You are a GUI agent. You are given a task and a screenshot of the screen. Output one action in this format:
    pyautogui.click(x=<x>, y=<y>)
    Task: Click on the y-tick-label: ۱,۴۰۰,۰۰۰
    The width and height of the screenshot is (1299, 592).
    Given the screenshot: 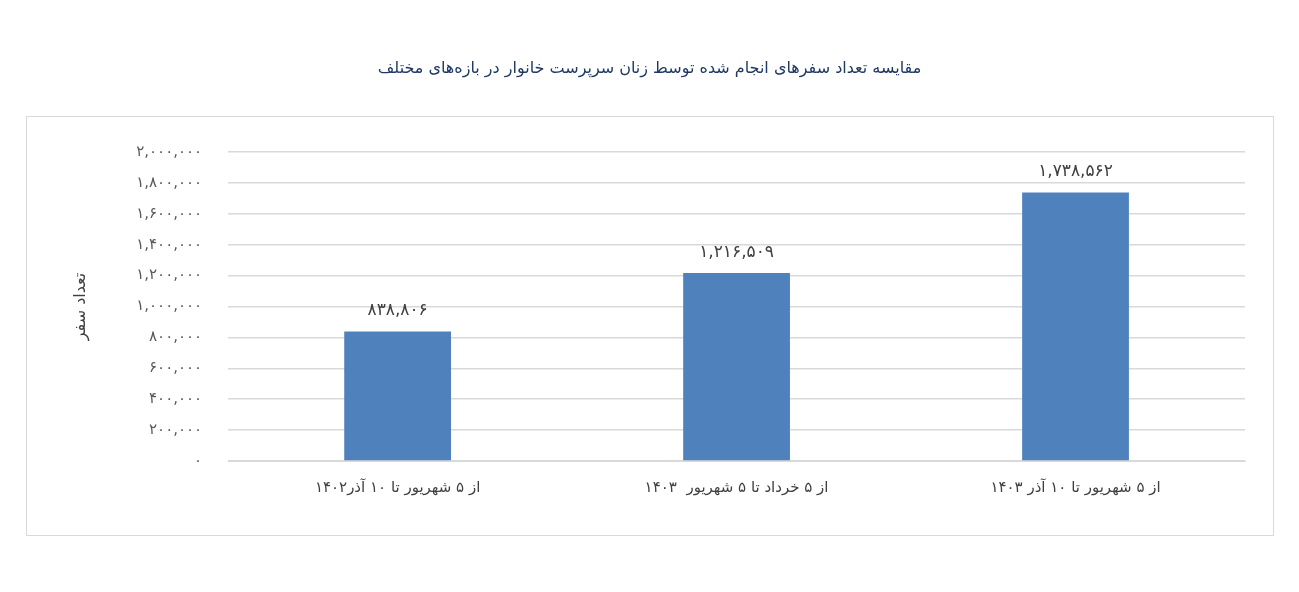 What is the action you would take?
    pyautogui.click(x=169, y=243)
    